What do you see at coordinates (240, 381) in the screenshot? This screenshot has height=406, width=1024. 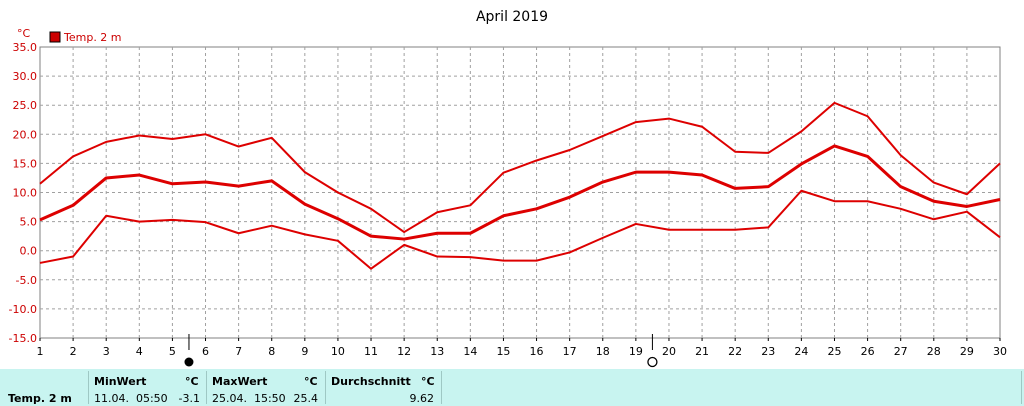 I see `max-label: MaxWert` at bounding box center [240, 381].